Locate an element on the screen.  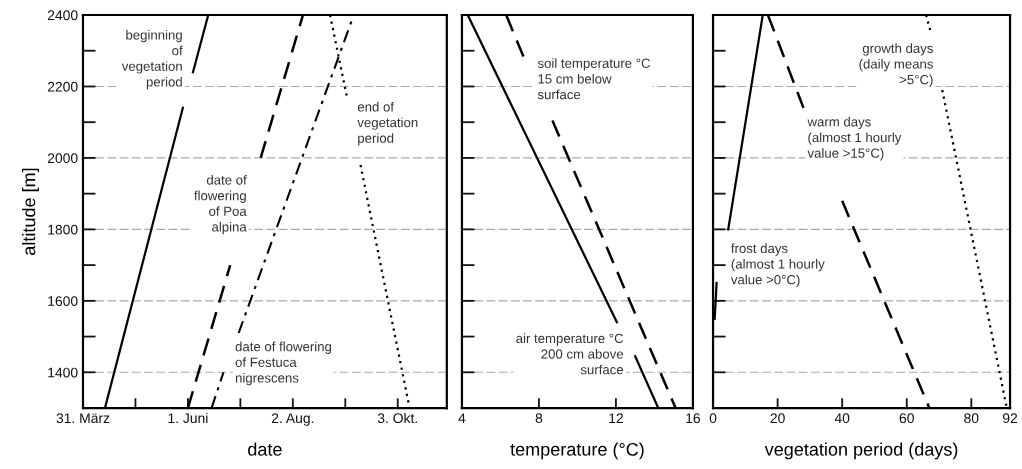
x-tick-label: 3. Okt. is located at coordinates (397, 418).